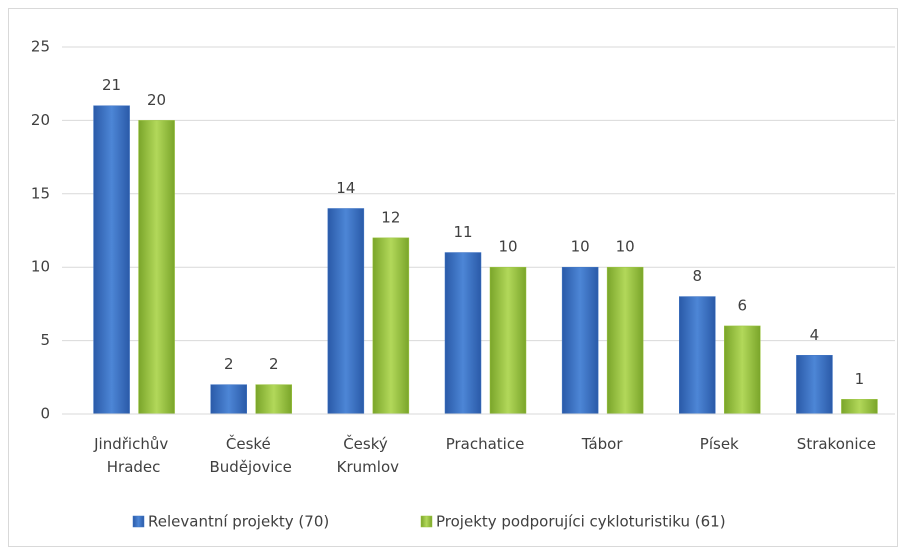  I want to click on value-label: 11, so click(462, 232).